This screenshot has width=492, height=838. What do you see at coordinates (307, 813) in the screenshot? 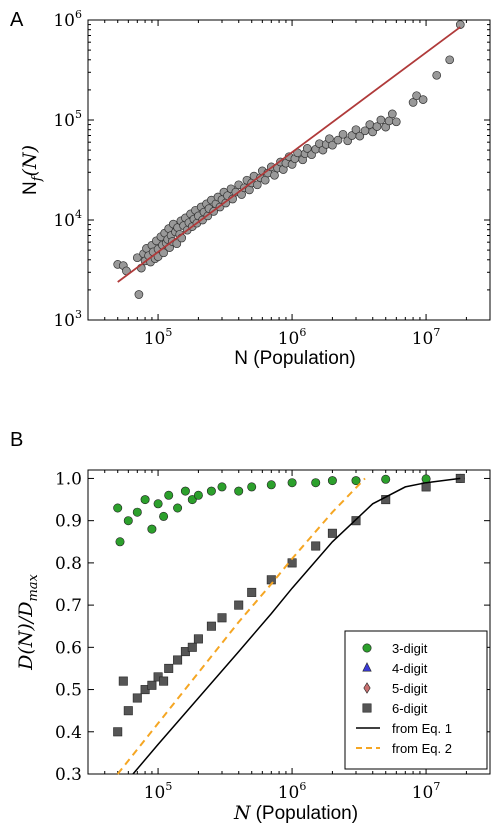
I see `panel-b-xlabel-text: (Population)` at bounding box center [307, 813].